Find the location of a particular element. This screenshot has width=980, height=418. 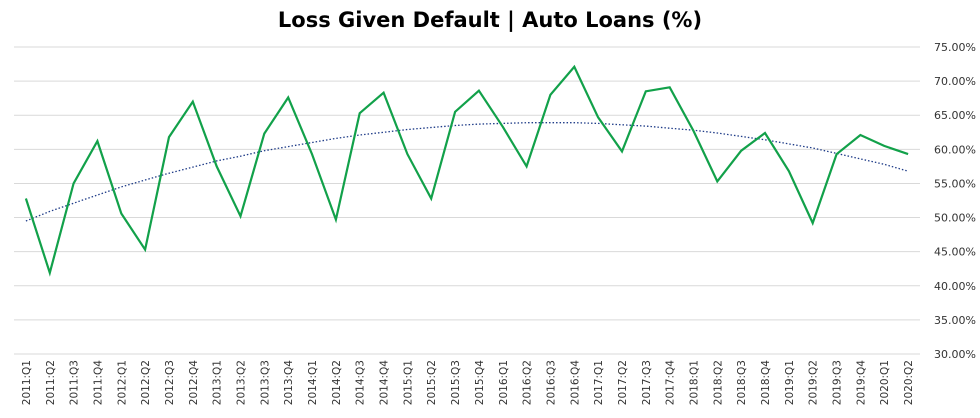

x-tick-label: 2018:Q4 is located at coordinates (766, 383).